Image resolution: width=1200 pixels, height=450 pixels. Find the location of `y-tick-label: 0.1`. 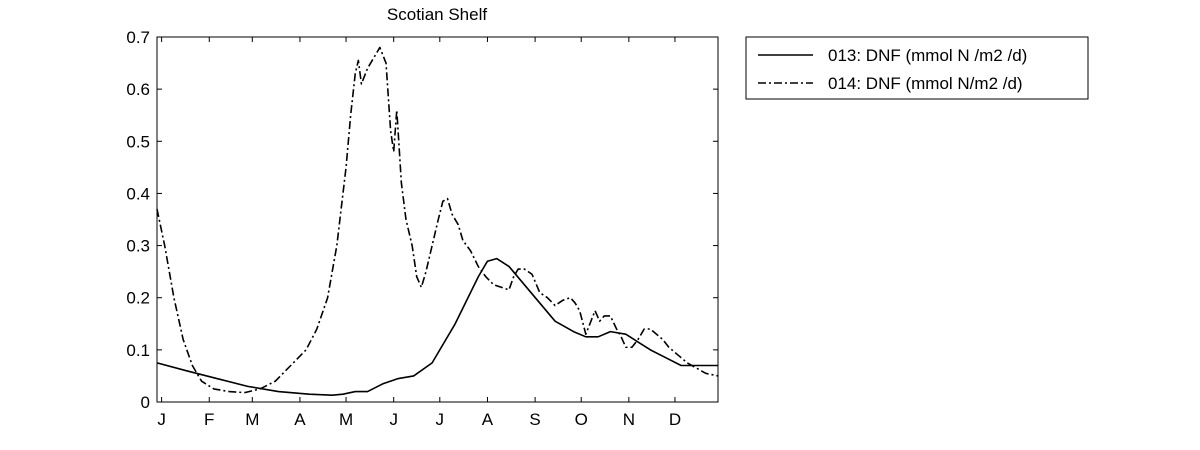

y-tick-label: 0.1 is located at coordinates (138, 350).